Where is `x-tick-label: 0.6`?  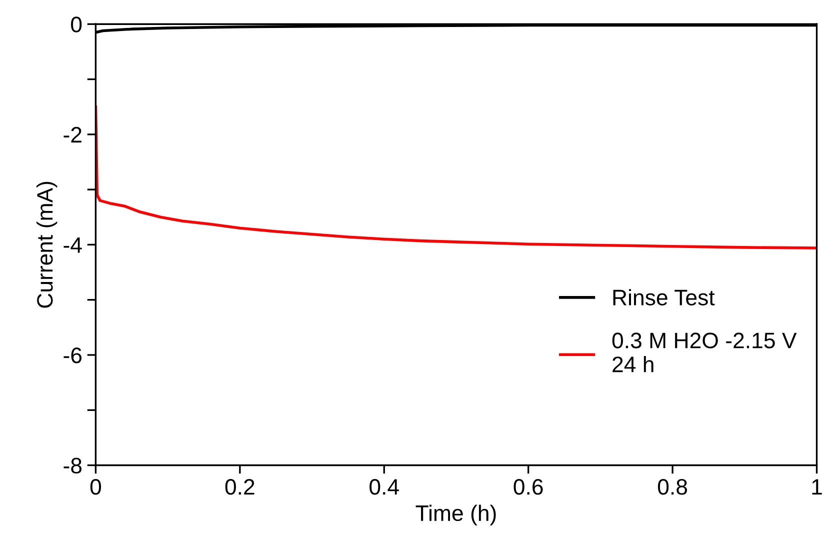 x-tick-label: 0.6 is located at coordinates (528, 487).